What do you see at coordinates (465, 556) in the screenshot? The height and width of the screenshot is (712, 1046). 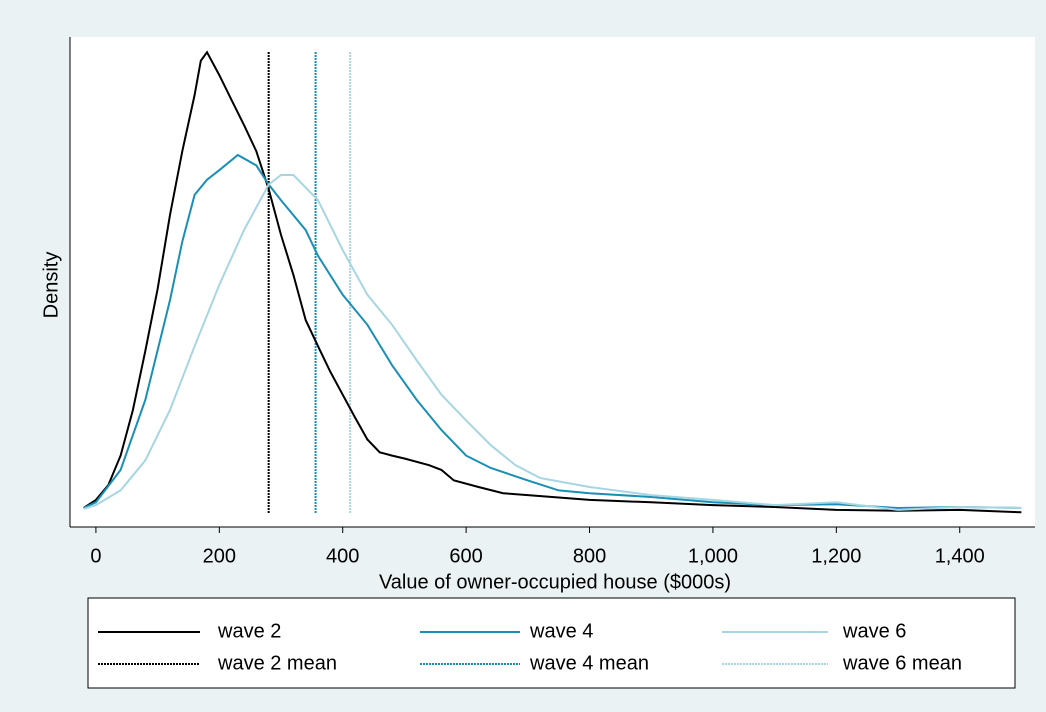 I see `x-tick-label: 600` at bounding box center [465, 556].